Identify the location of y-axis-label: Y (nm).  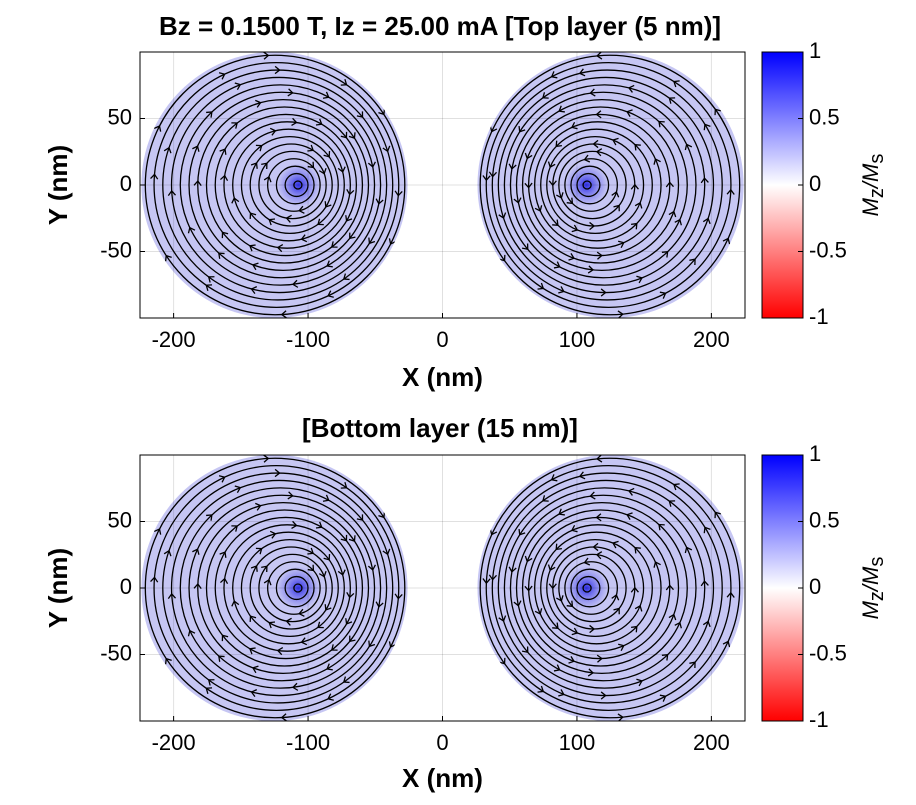
(58, 185).